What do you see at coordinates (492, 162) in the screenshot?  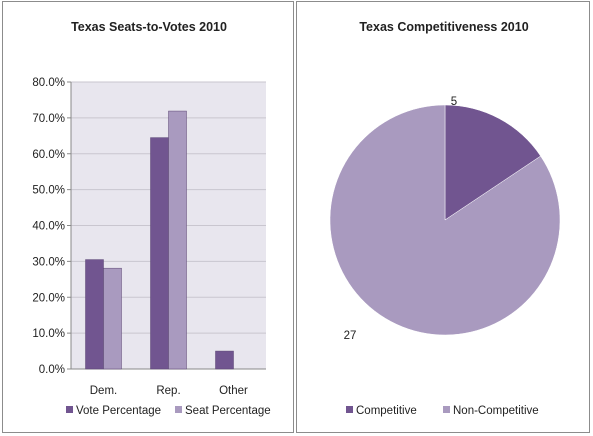 I see `pie-slice-competitive` at bounding box center [492, 162].